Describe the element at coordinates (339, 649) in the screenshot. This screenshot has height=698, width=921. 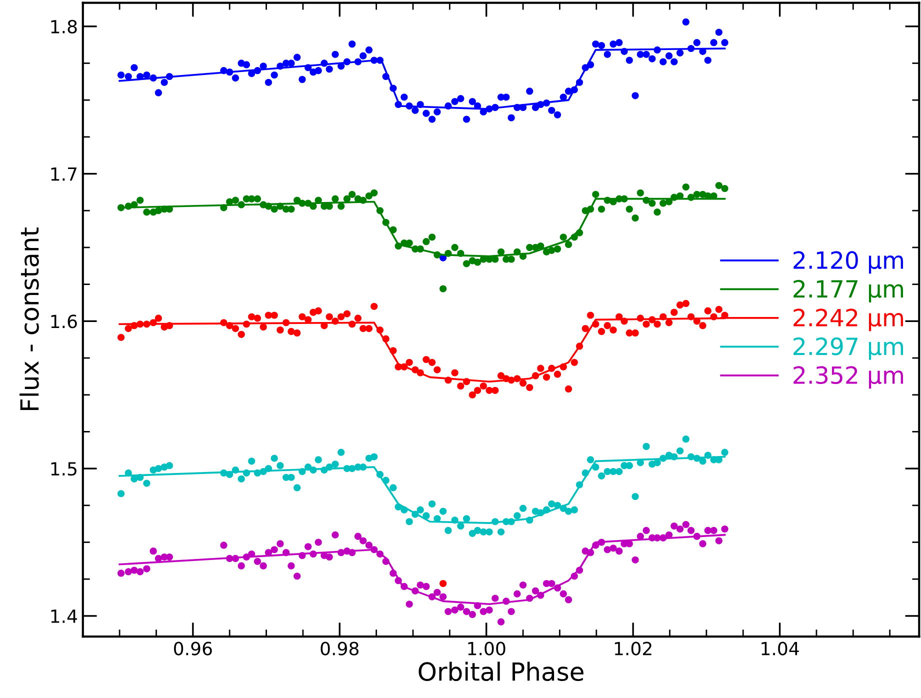
I see `x-tick-label: 0.98` at that location.